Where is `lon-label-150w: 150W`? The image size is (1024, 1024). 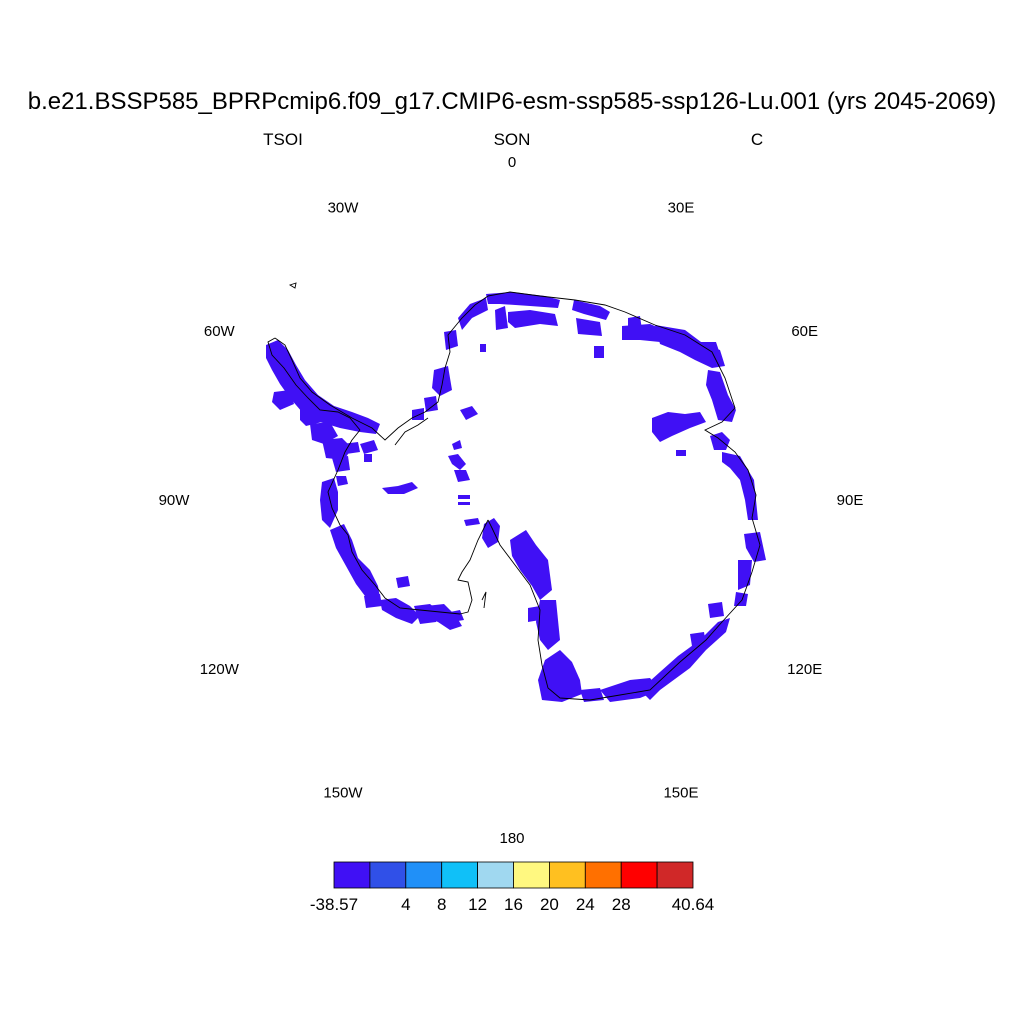 lon-label-150w: 150W is located at coordinates (343, 793).